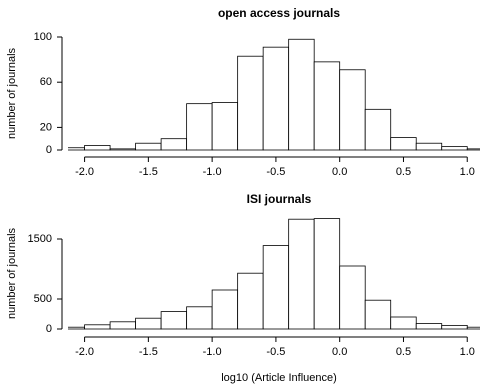  I want to click on chart-title: open access journals, so click(279, 13).